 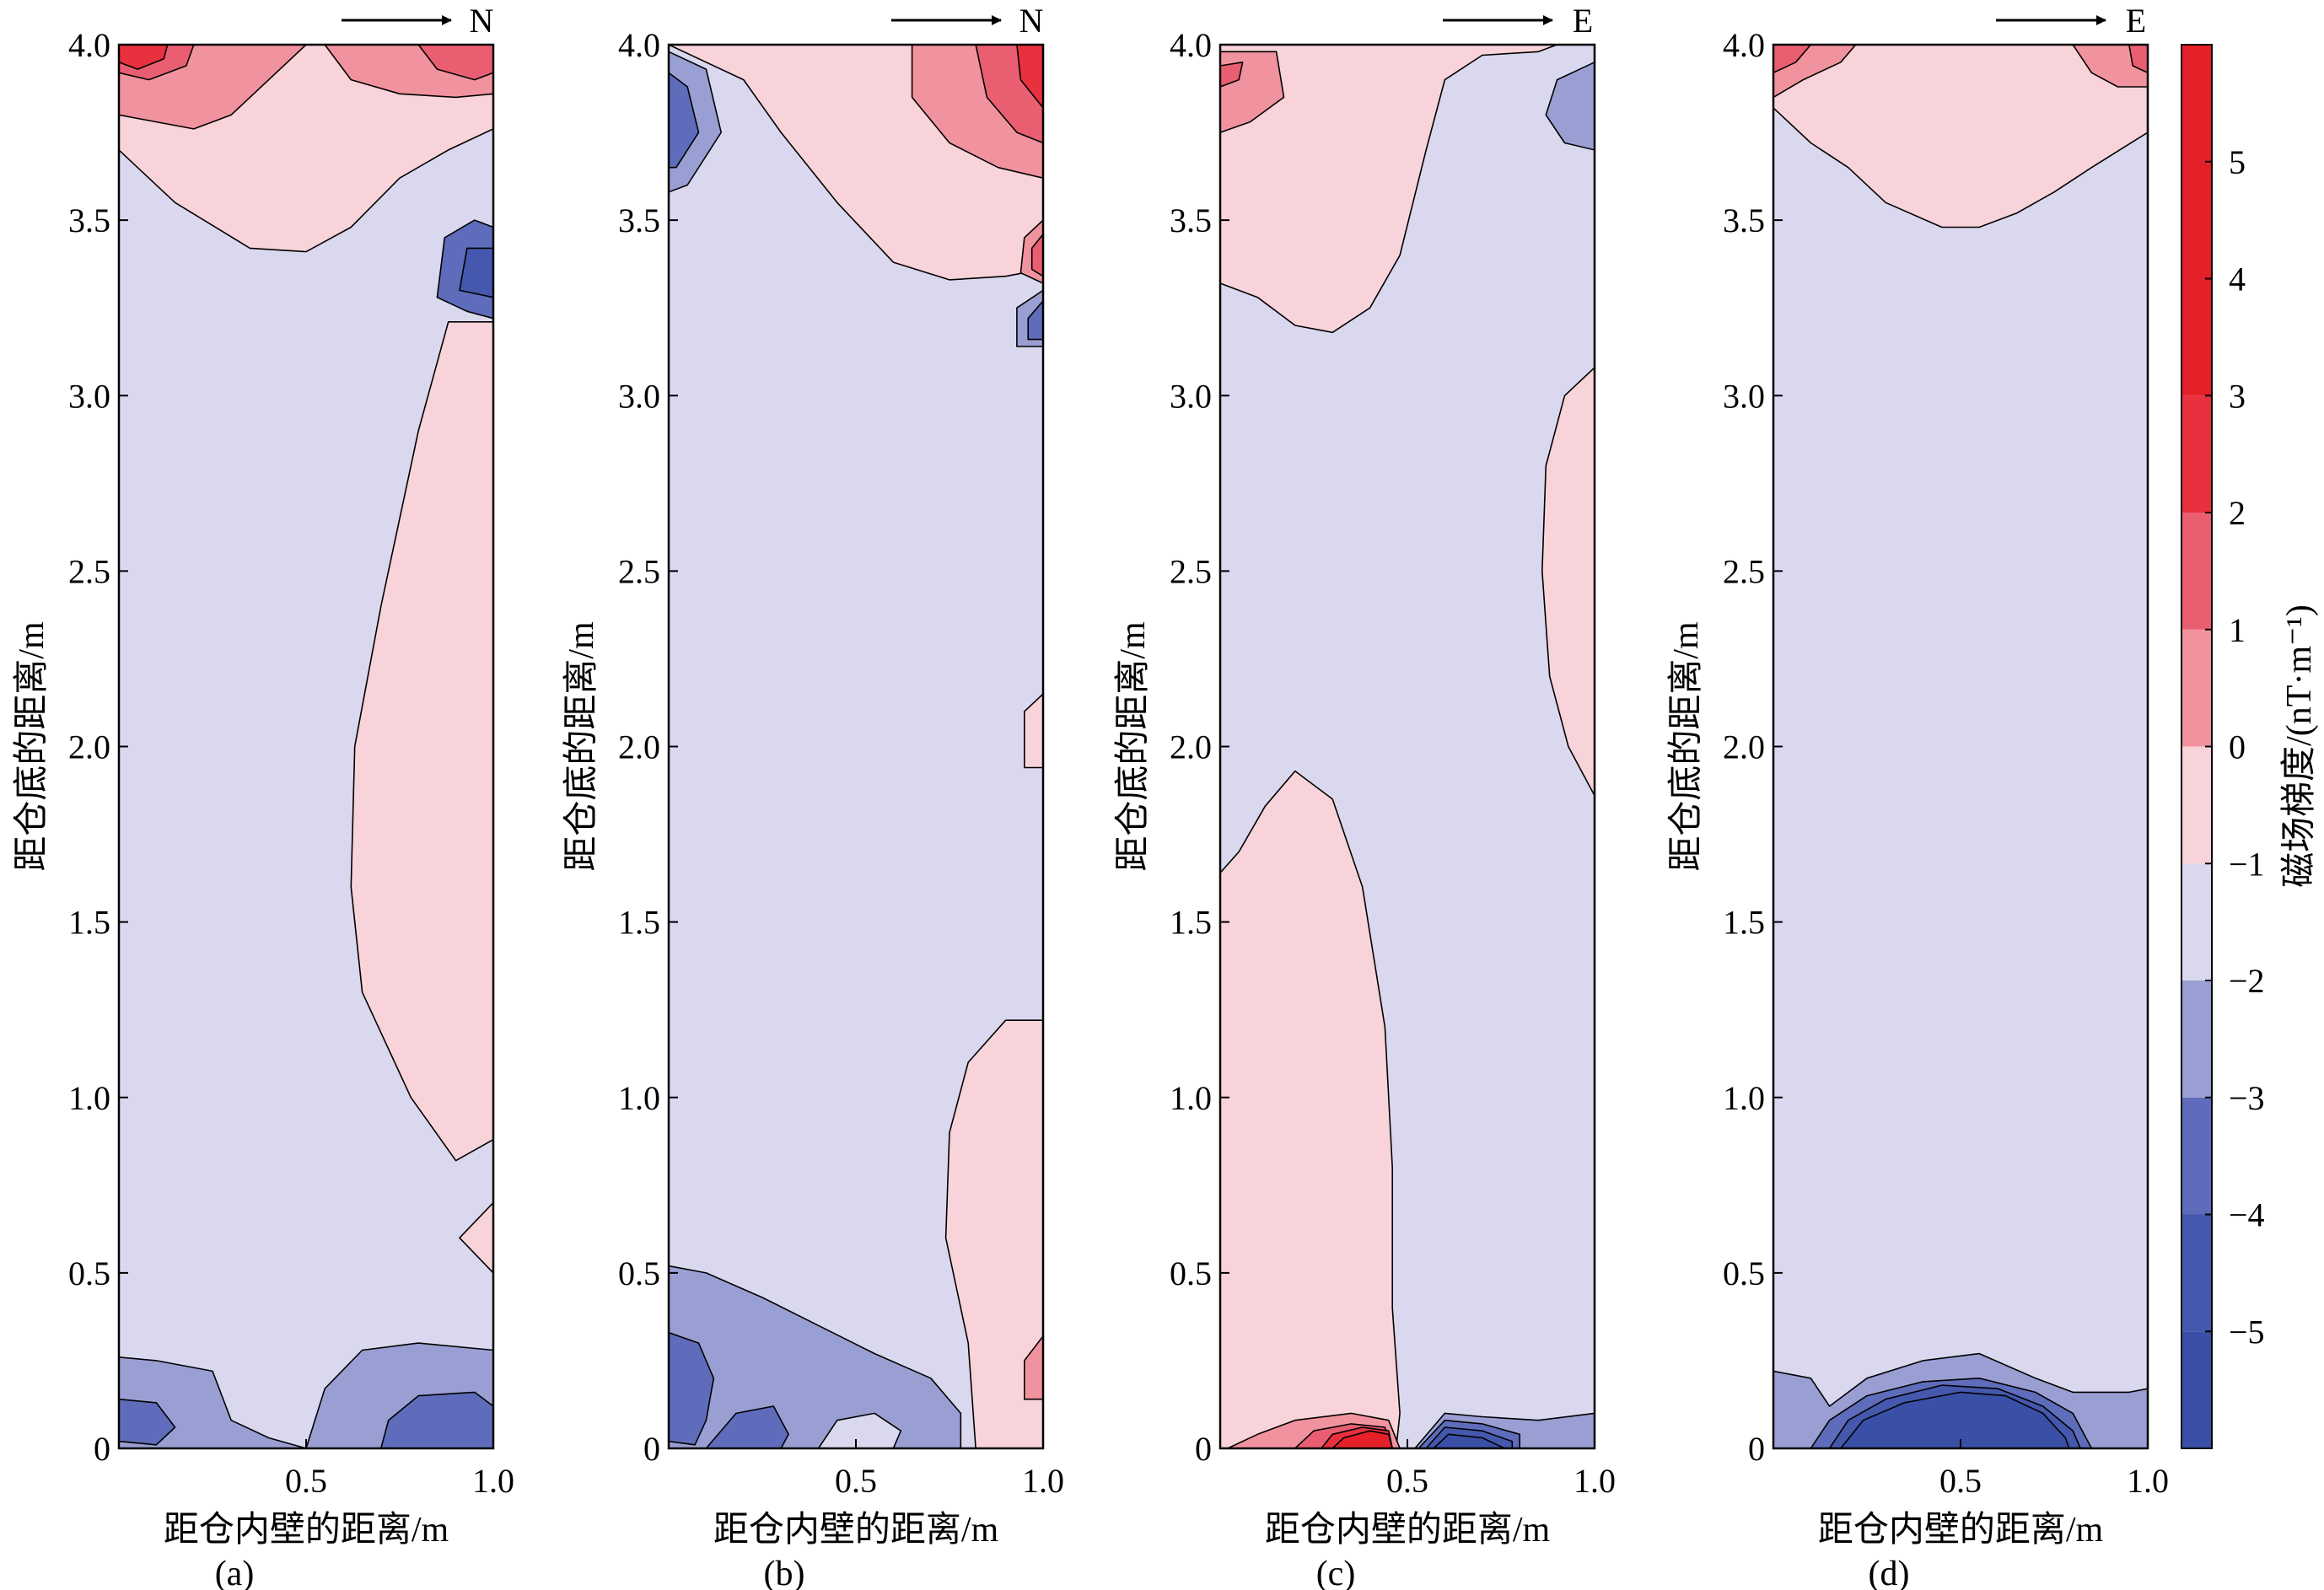 I want to click on contour-background-region, so click(x=1960, y=746).